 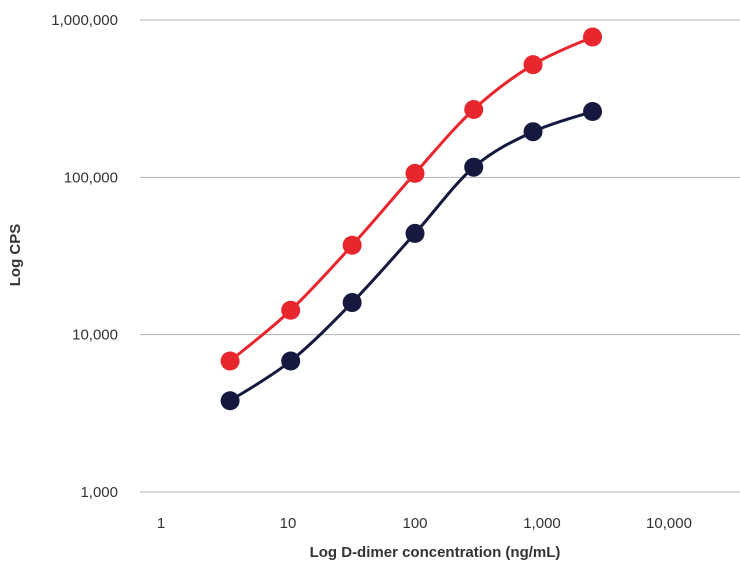 I want to click on x-axis-ticks: 1 10 100 1,000 10,000, so click(x=424, y=523).